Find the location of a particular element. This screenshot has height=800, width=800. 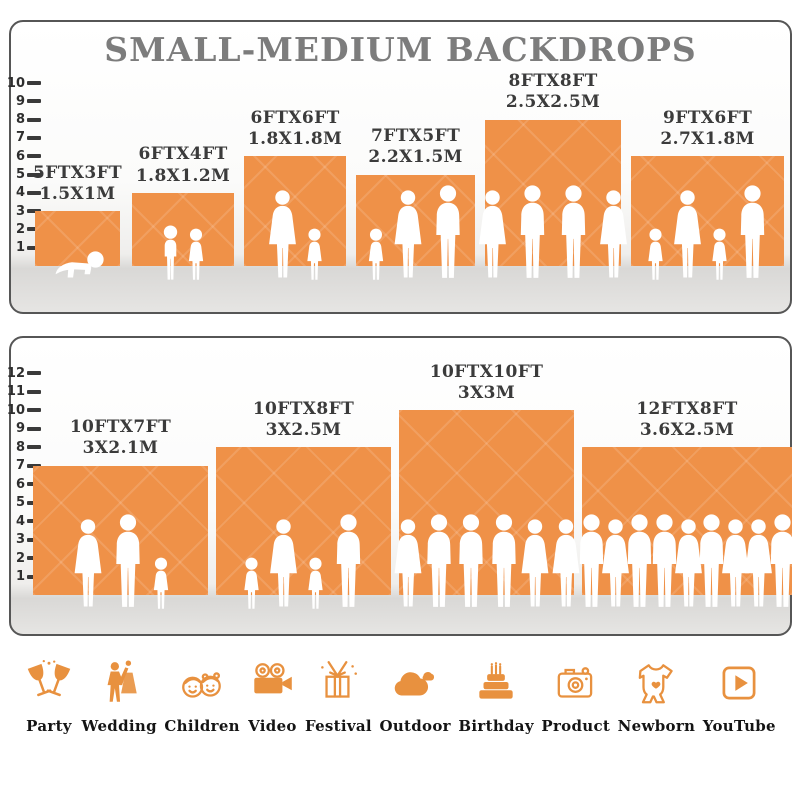

backdrop-size-label: 10FTX8FT 3X2.5M is located at coordinates (303, 420).